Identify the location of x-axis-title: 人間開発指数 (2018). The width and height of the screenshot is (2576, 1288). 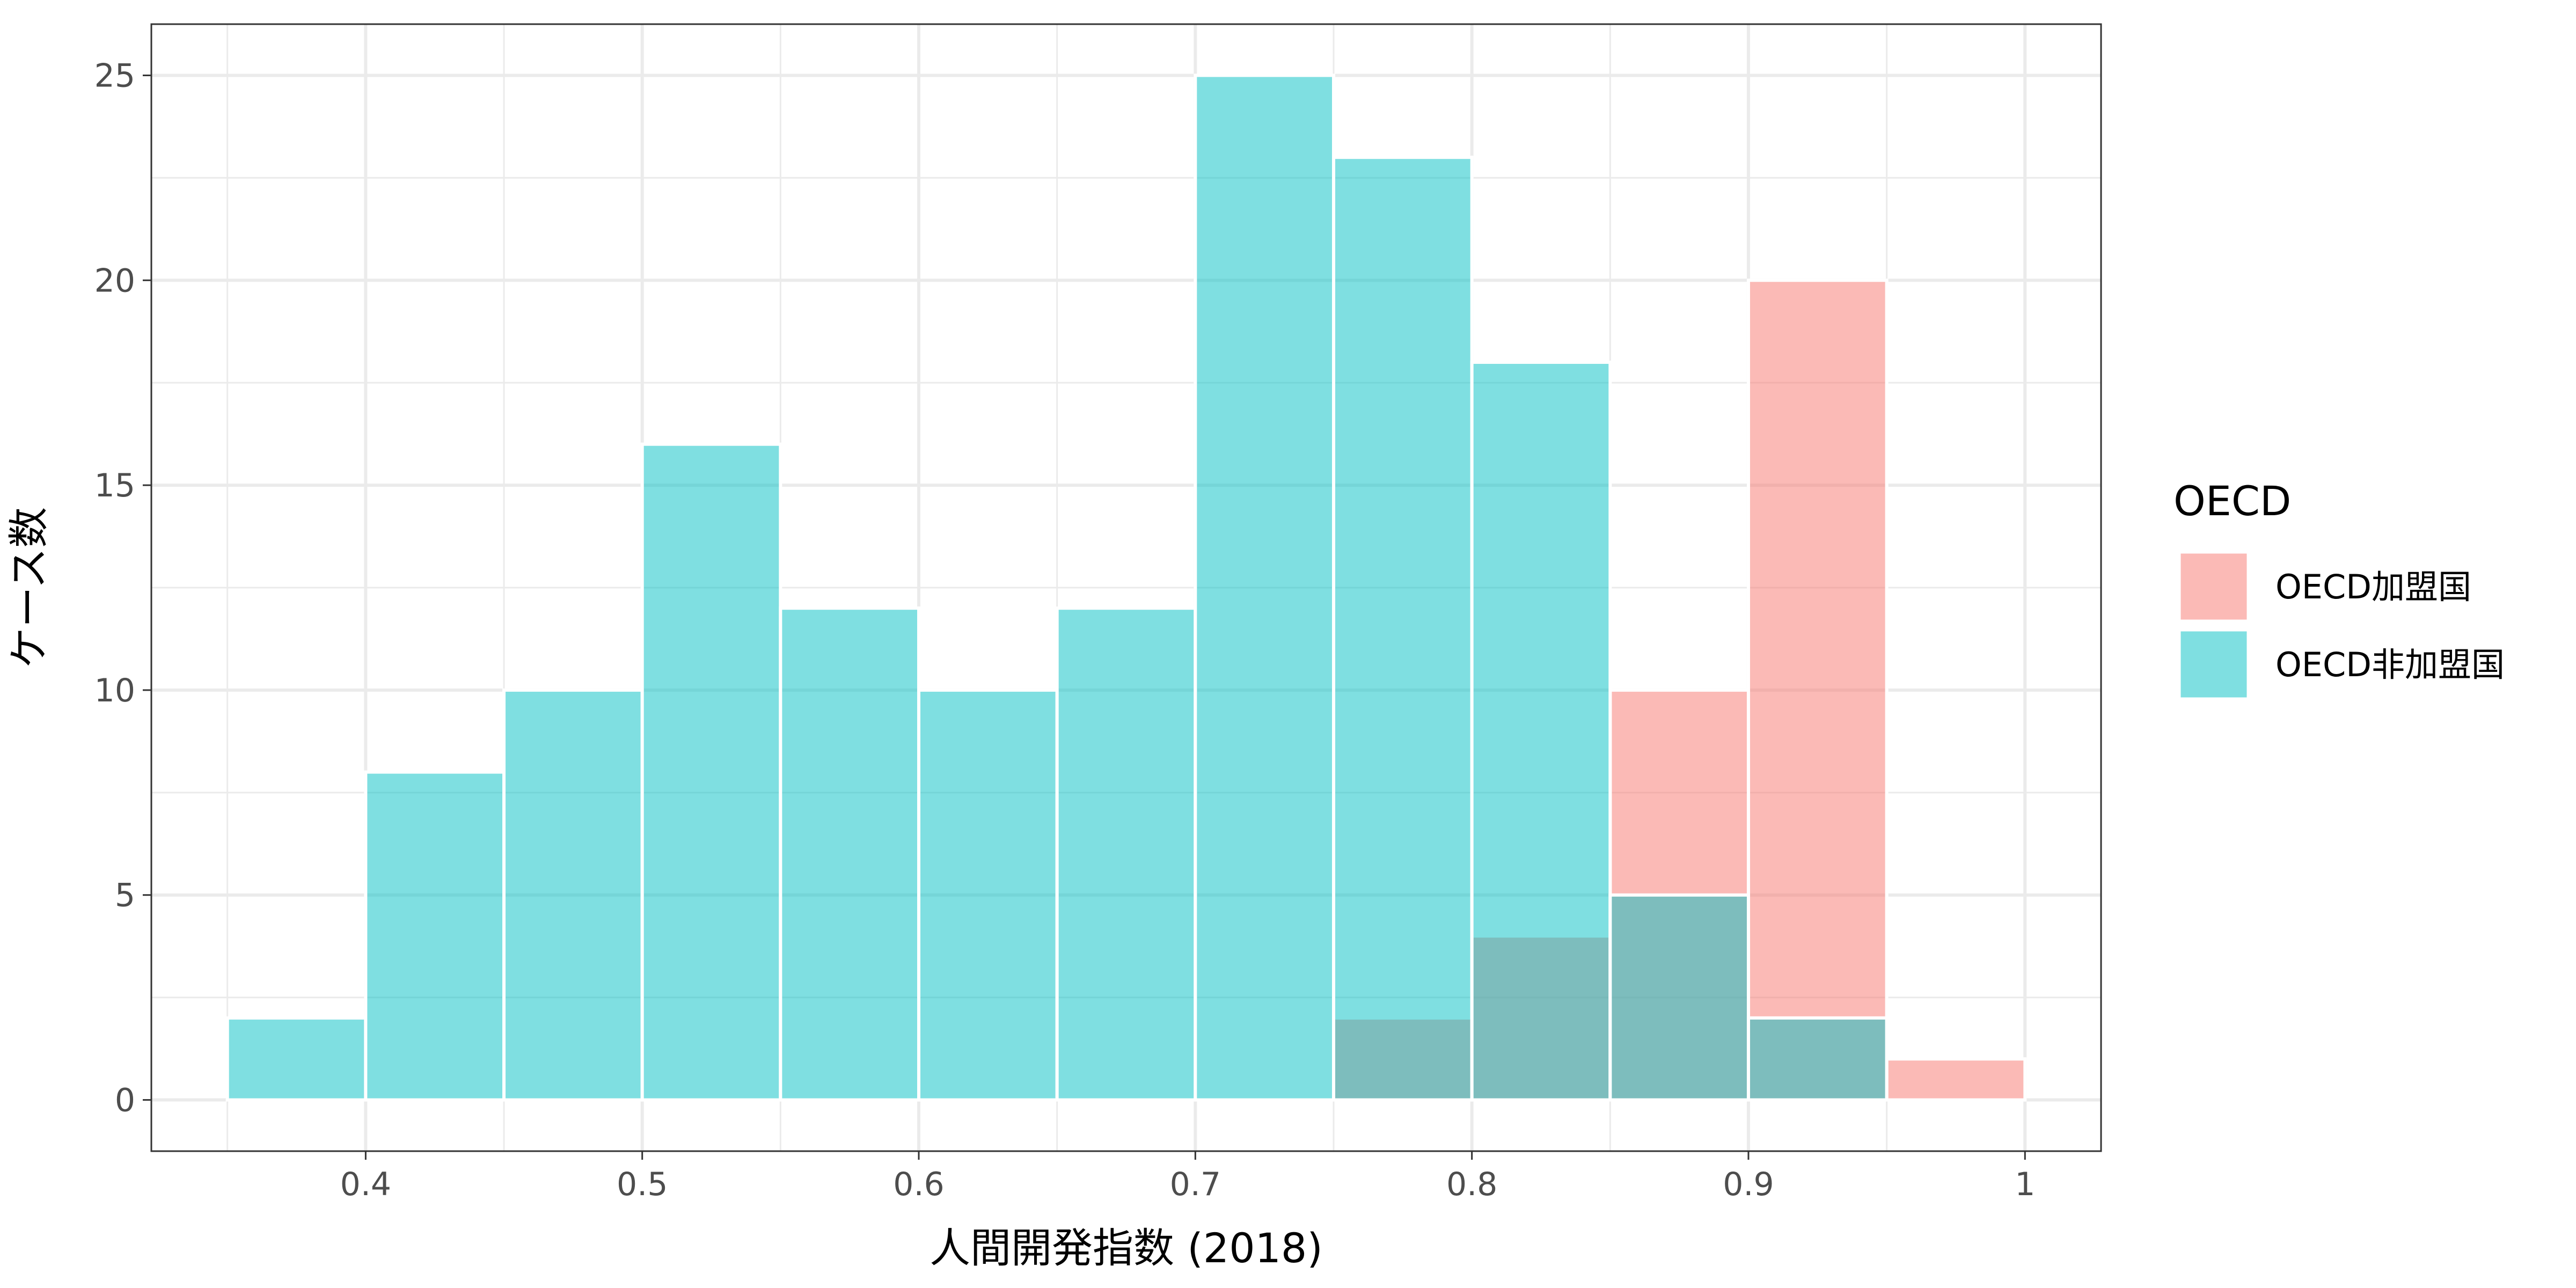
(1126, 1248).